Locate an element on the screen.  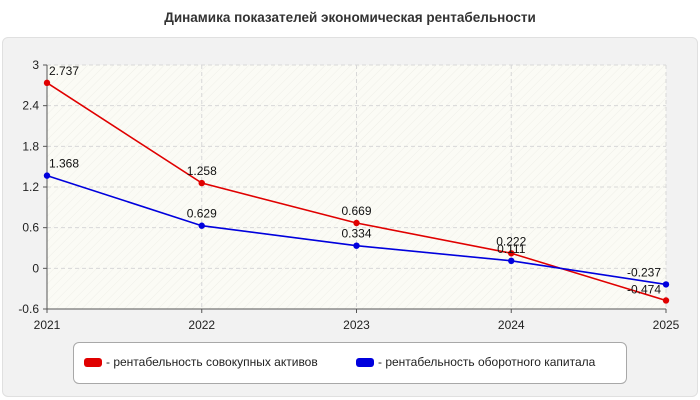
legend-label: - рентабельность оборотного капитала is located at coordinates (487, 362).